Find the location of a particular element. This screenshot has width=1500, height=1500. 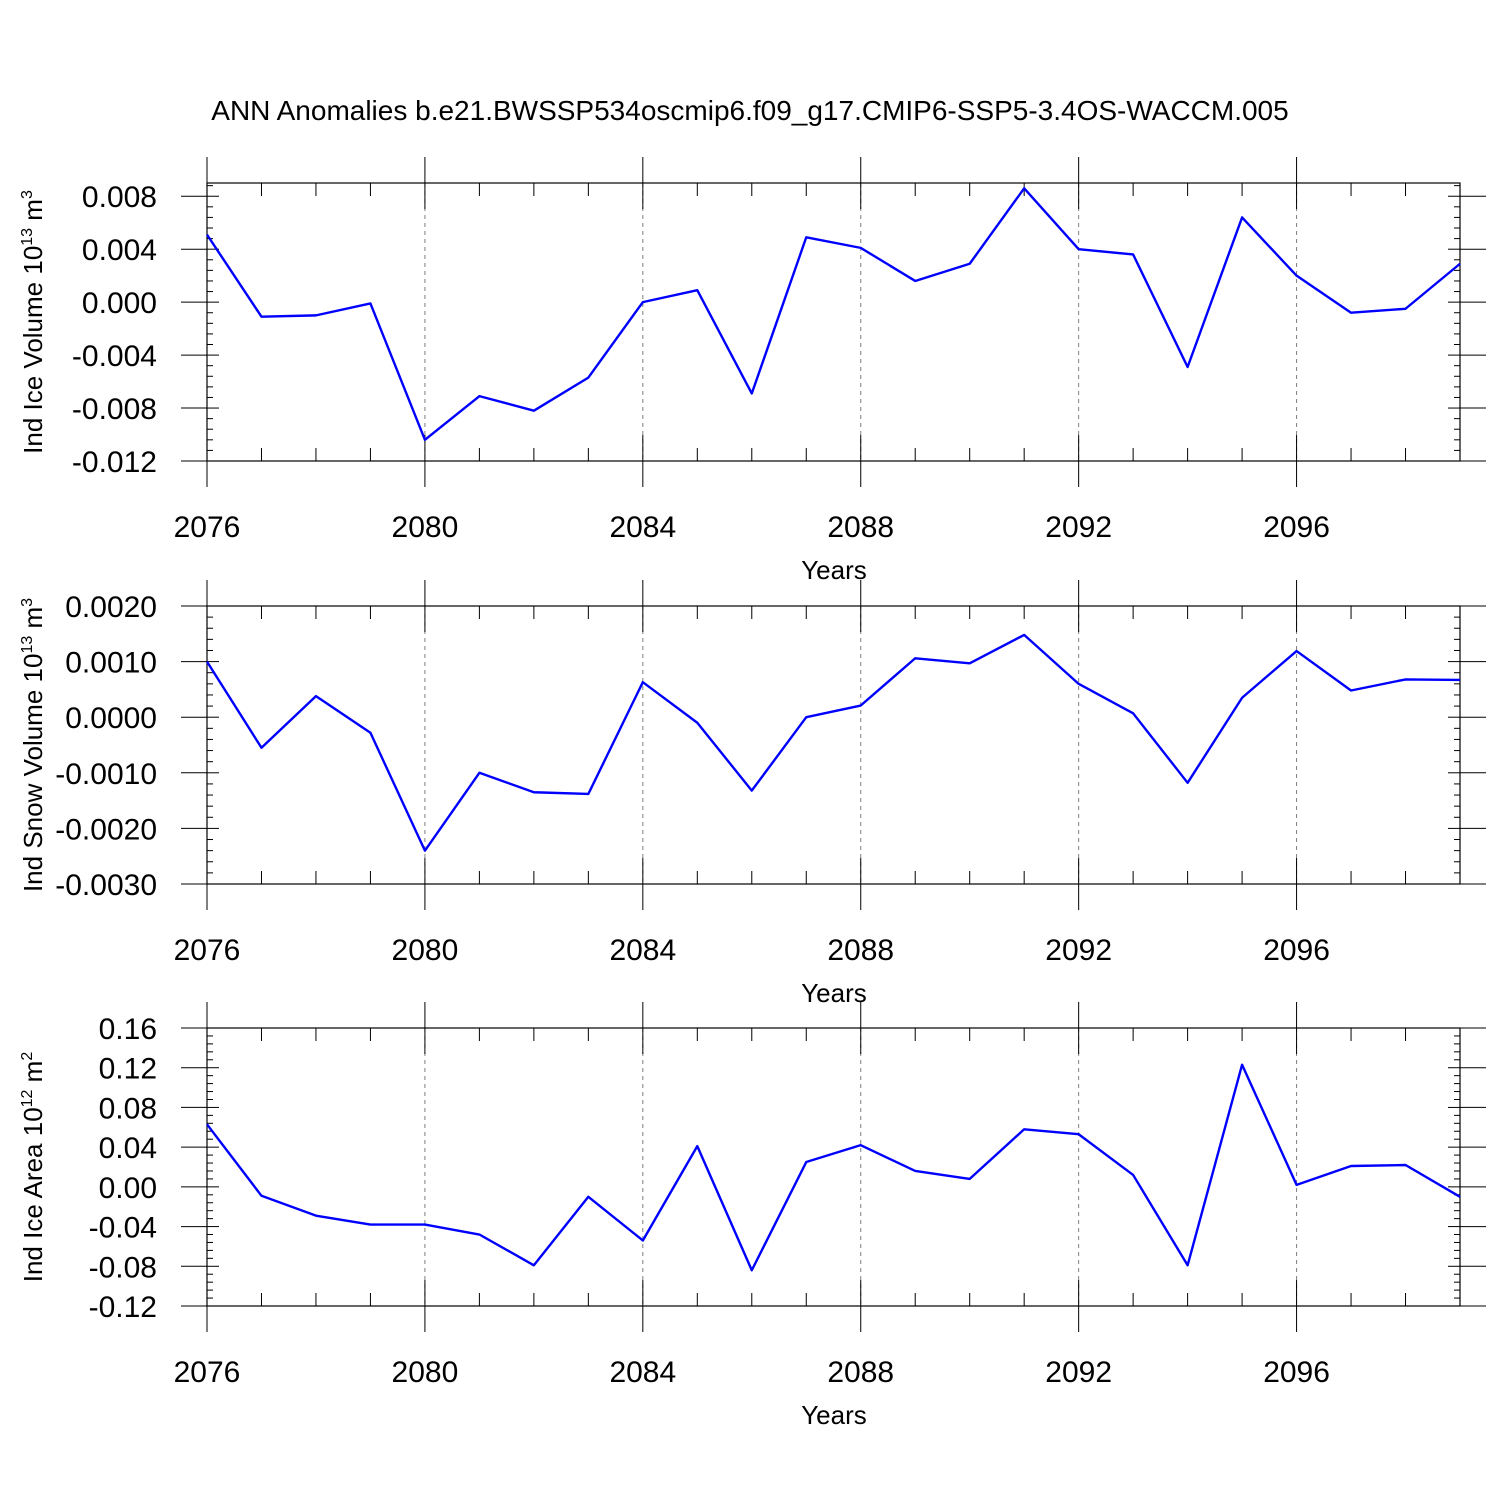

y-axis-label-main: Ind Ice Area 10 is located at coordinates (33, 1194).